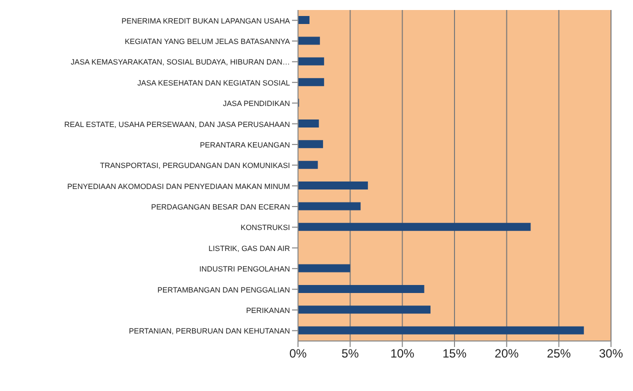 The height and width of the screenshot is (391, 633). Describe the element at coordinates (611, 353) in the screenshot. I see `x-tick-label: 30%` at that location.